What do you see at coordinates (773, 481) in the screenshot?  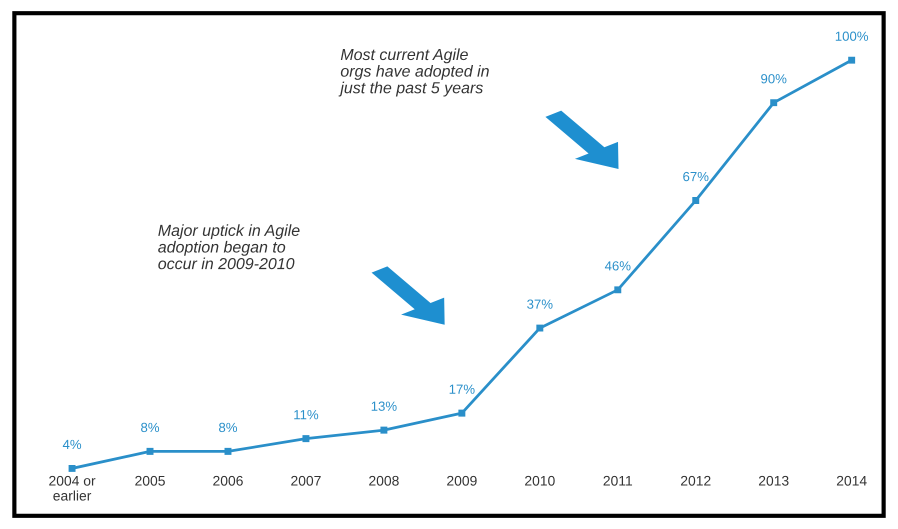 I see `x-tick-label: 2013` at bounding box center [773, 481].